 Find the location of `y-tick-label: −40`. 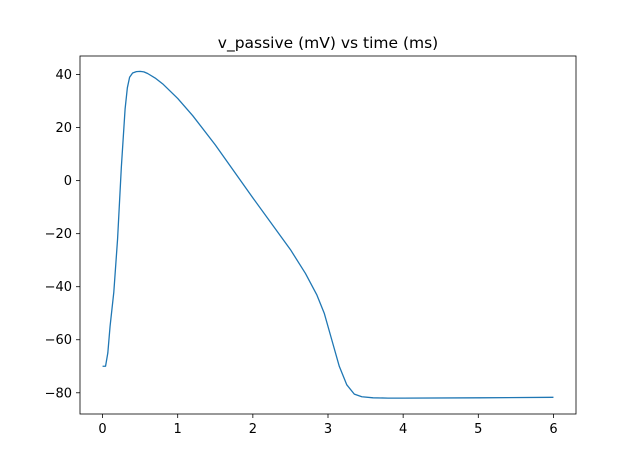

y-tick-label: −40 is located at coordinates (58, 287).